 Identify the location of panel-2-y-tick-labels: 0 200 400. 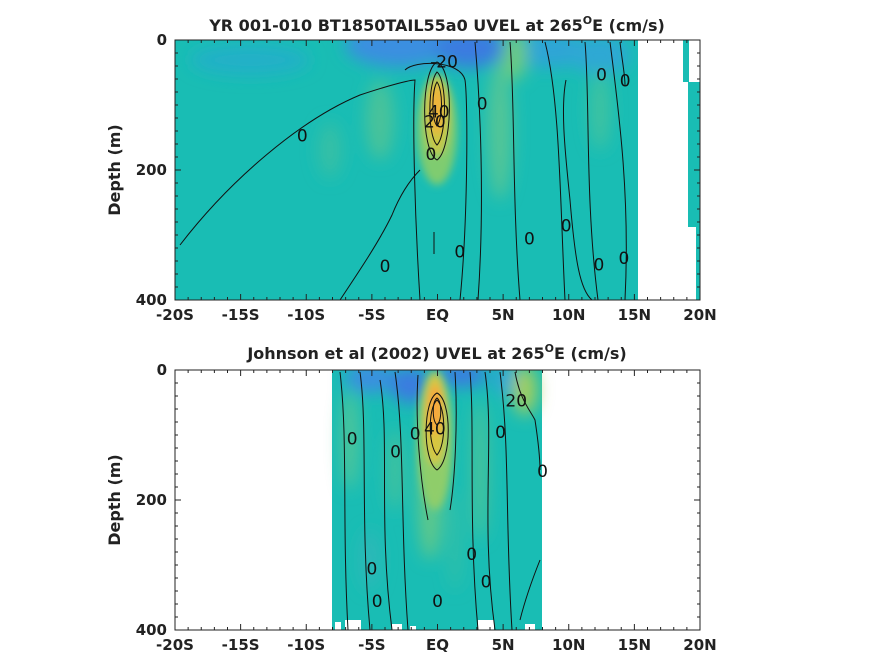
(151, 500).